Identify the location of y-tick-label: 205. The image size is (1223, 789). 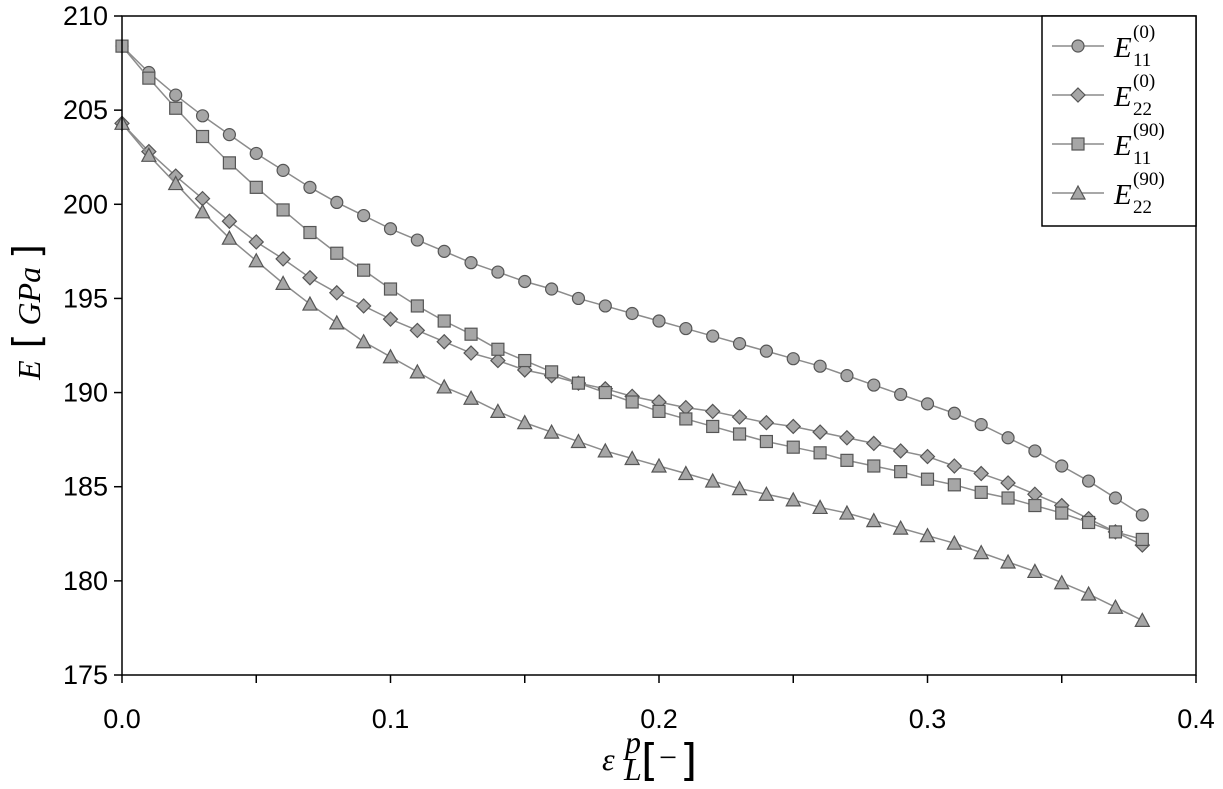
(85, 110).